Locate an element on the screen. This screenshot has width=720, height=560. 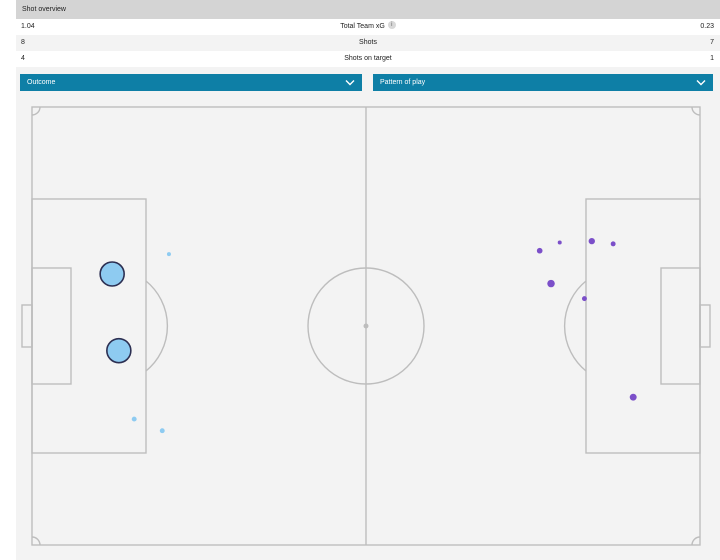
home-shots-value: 8 is located at coordinates (23, 42).